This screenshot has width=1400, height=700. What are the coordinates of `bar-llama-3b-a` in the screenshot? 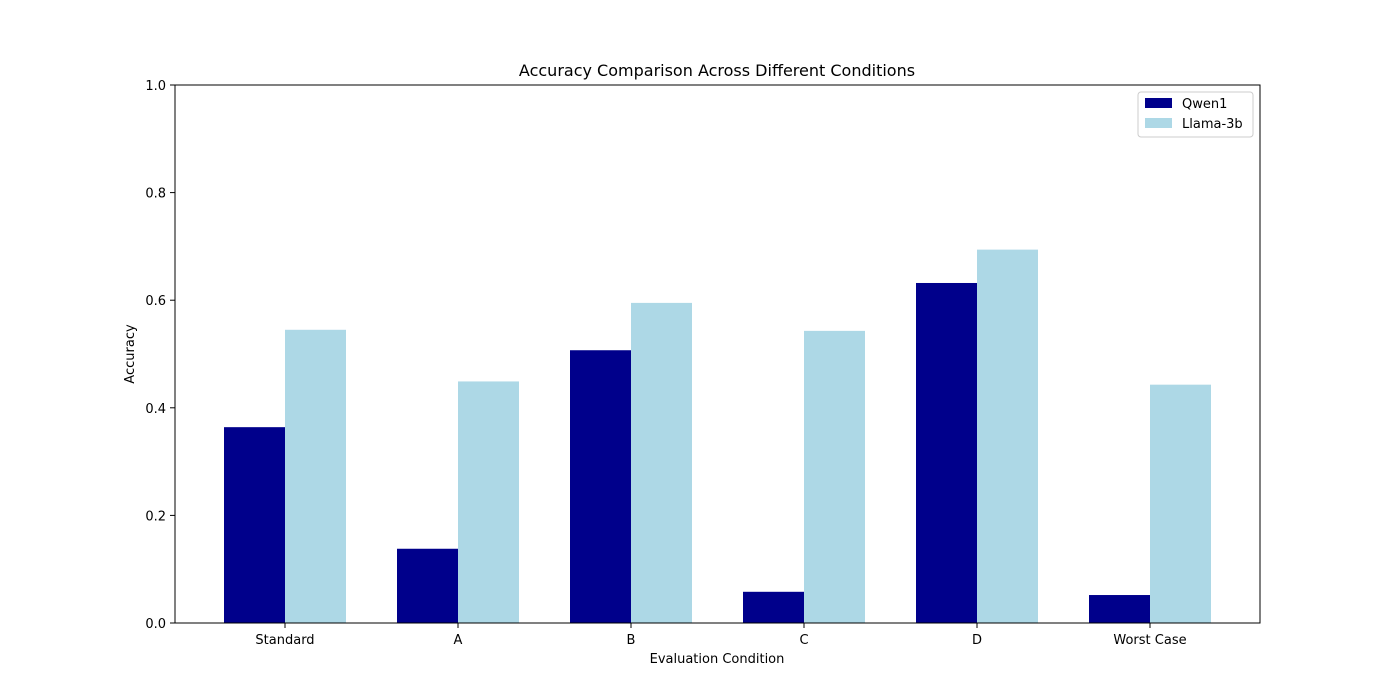 It's located at (488, 502).